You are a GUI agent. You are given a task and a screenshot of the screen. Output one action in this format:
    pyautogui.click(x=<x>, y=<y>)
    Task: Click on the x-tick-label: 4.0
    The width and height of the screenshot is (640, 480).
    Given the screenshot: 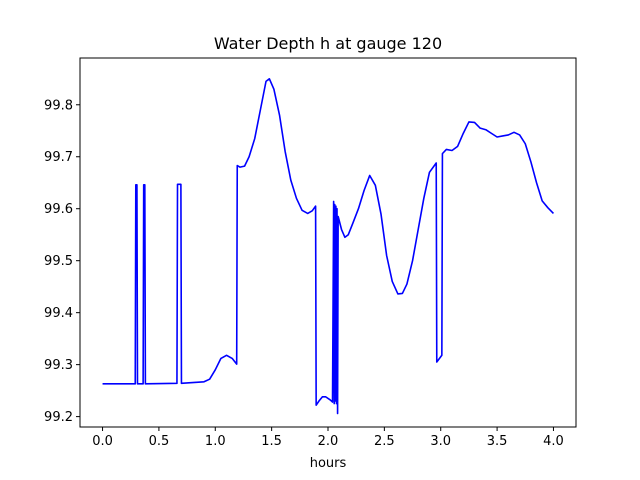 What is the action you would take?
    pyautogui.click(x=553, y=441)
    